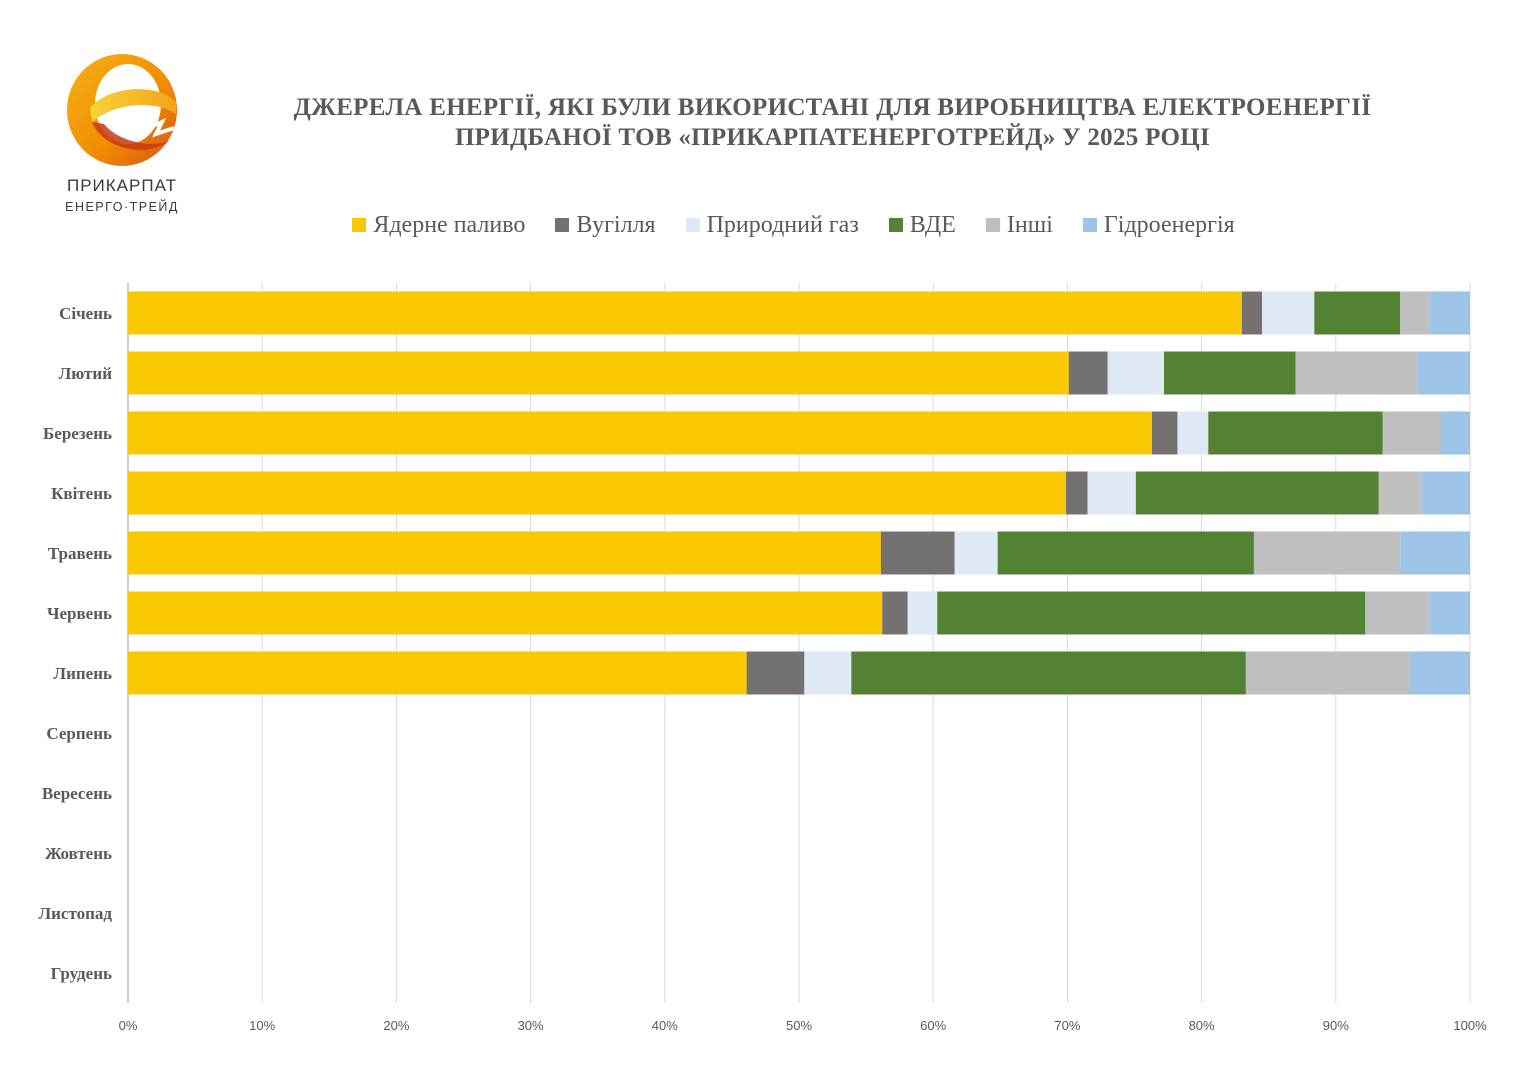 The image size is (1527, 1080). I want to click on legend-label: Інші, so click(1029, 224).